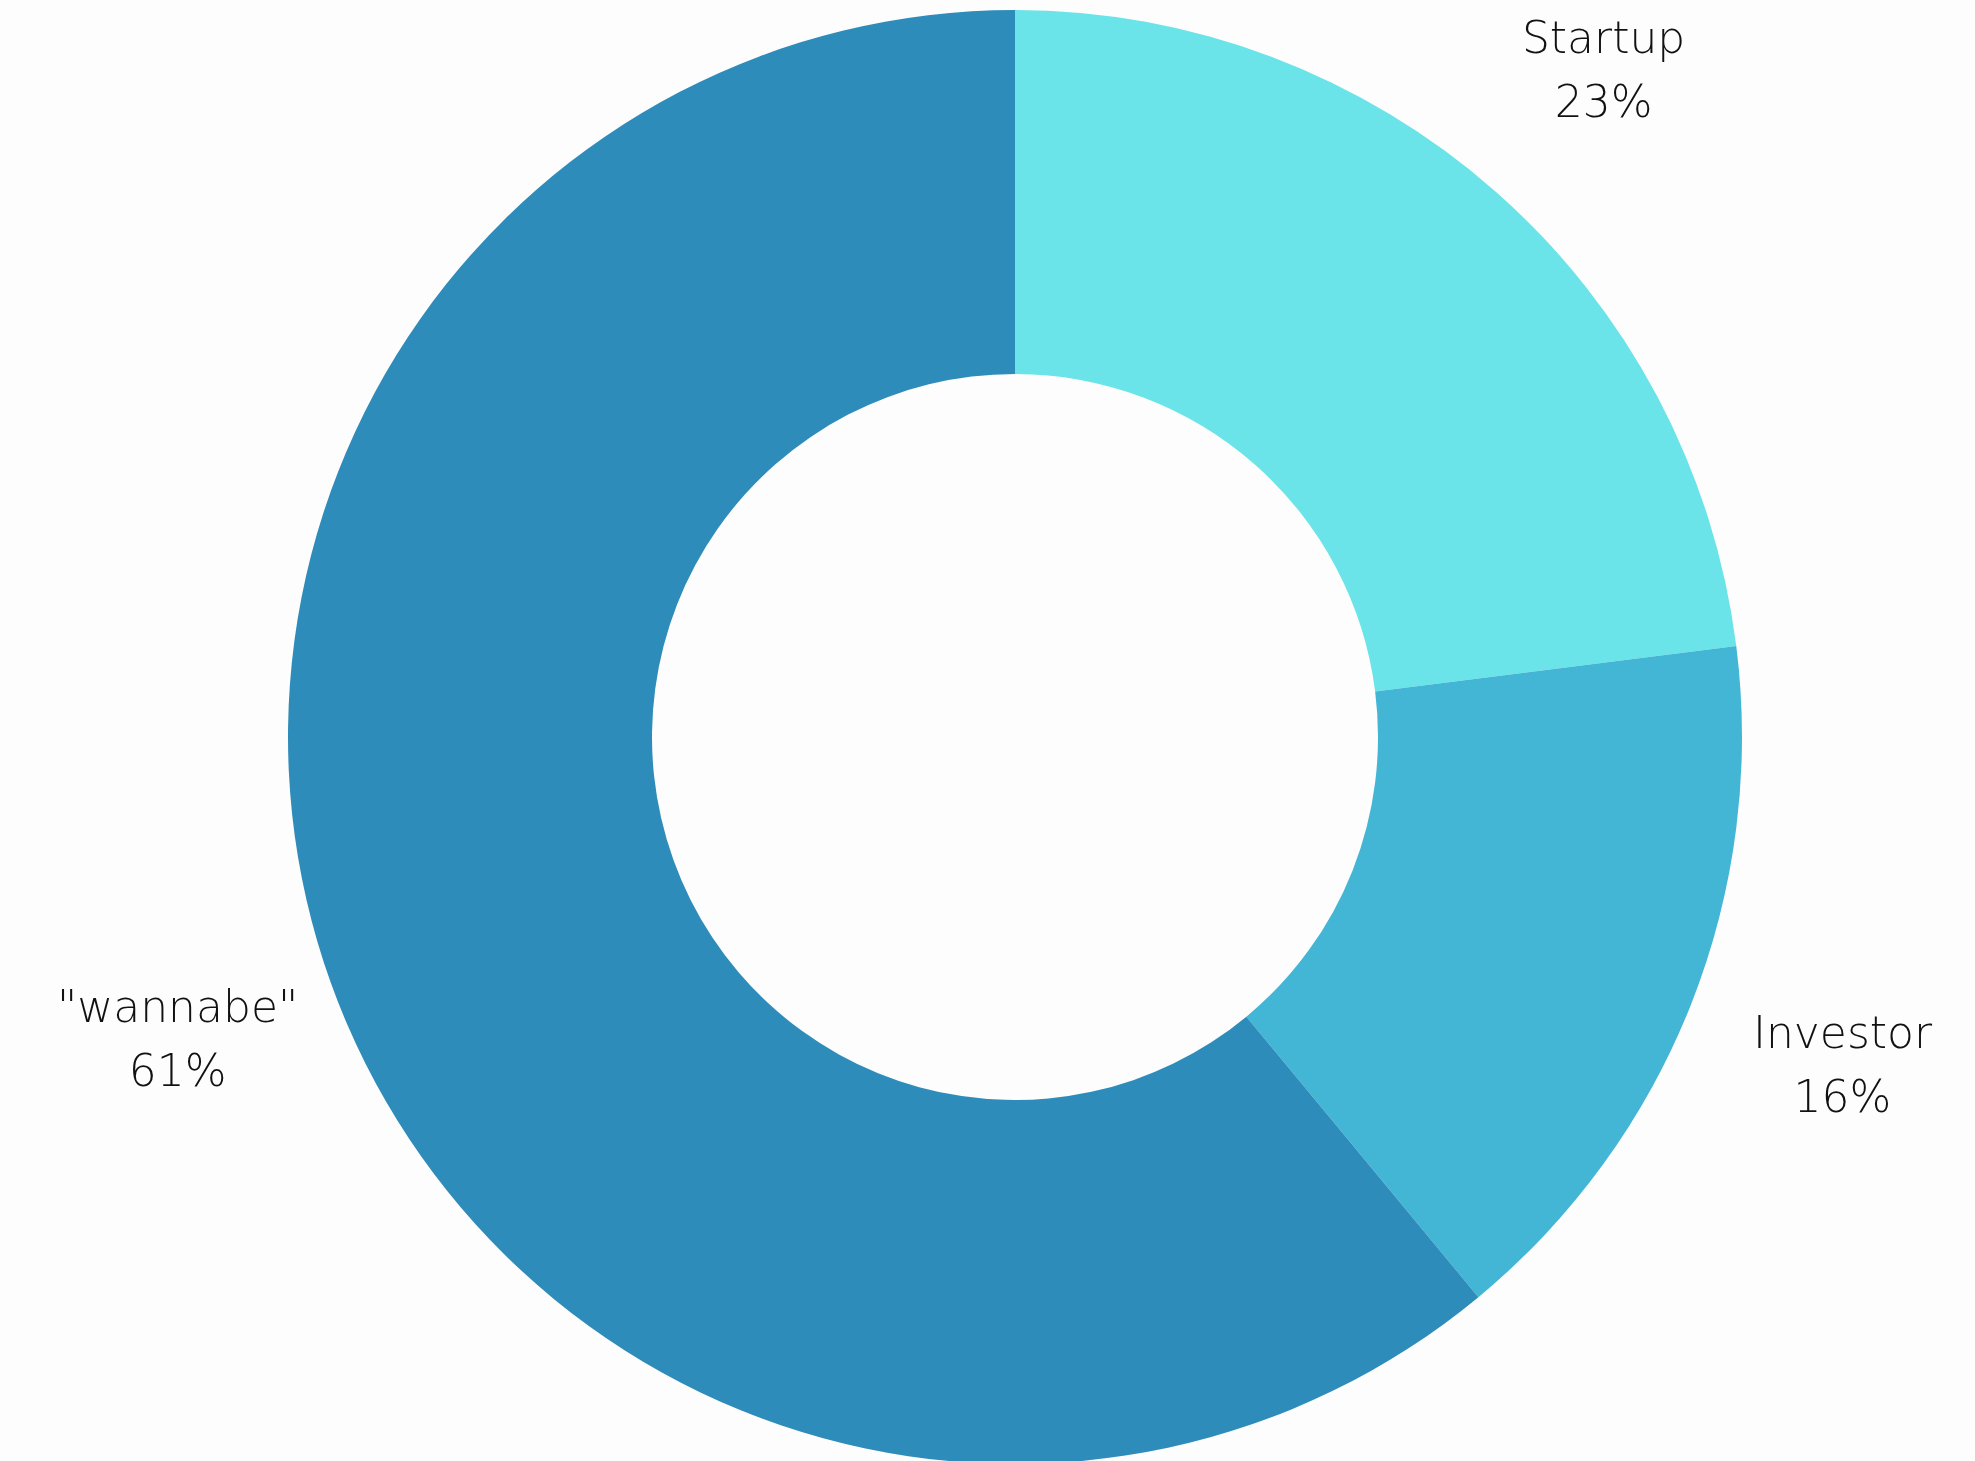  Describe the element at coordinates (177, 1070) in the screenshot. I see `data-label: 61%` at that location.